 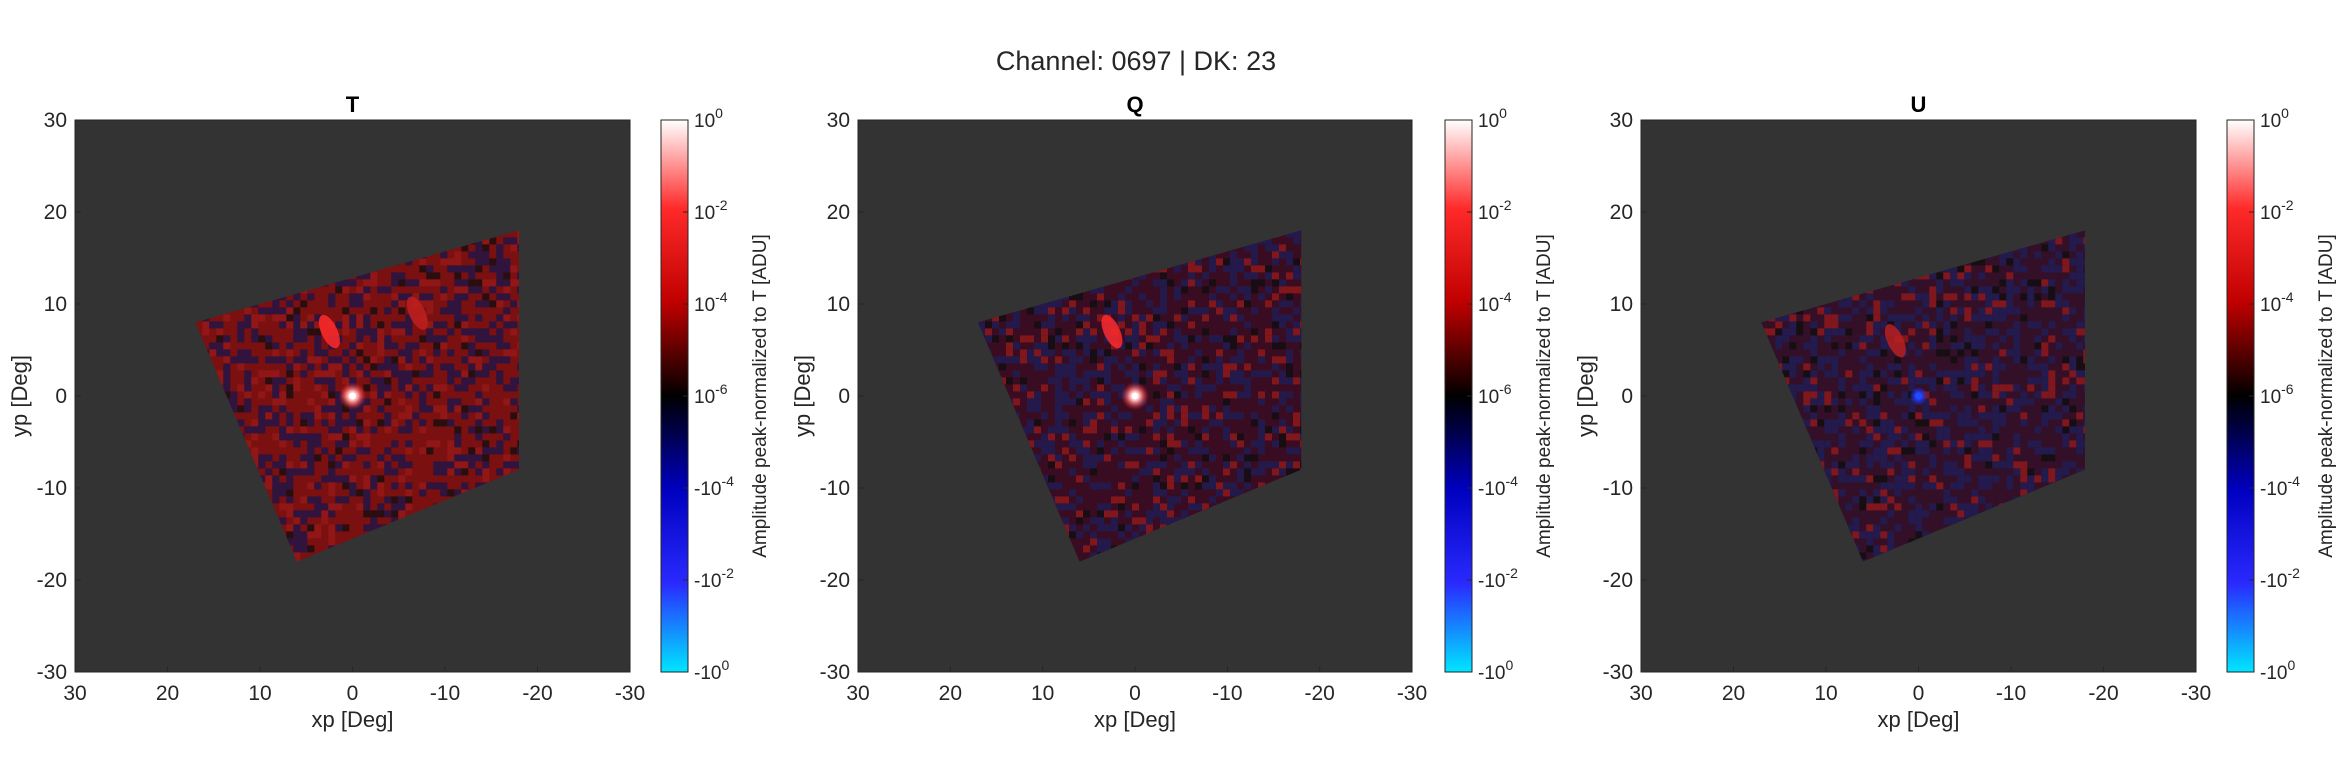 I want to click on subplot-title: Q, so click(x=1134, y=104).